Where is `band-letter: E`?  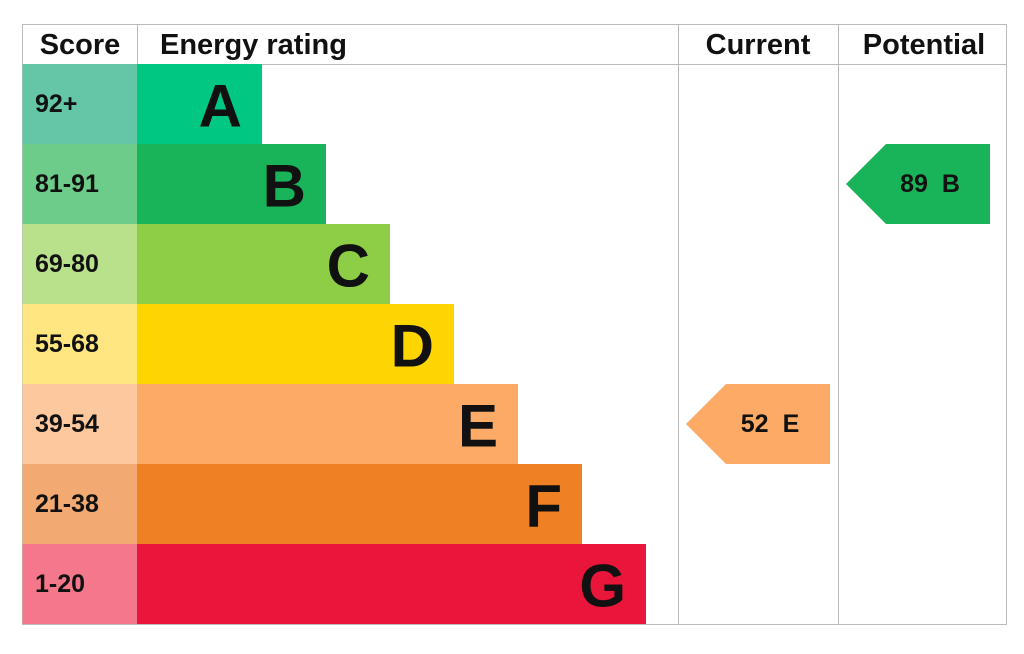 band-letter: E is located at coordinates (478, 426).